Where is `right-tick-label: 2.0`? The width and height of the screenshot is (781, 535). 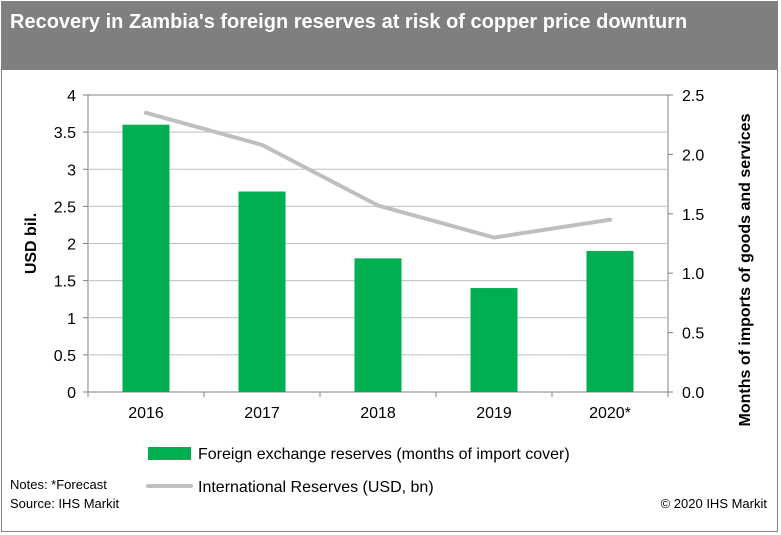 right-tick-label: 2.0 is located at coordinates (693, 155).